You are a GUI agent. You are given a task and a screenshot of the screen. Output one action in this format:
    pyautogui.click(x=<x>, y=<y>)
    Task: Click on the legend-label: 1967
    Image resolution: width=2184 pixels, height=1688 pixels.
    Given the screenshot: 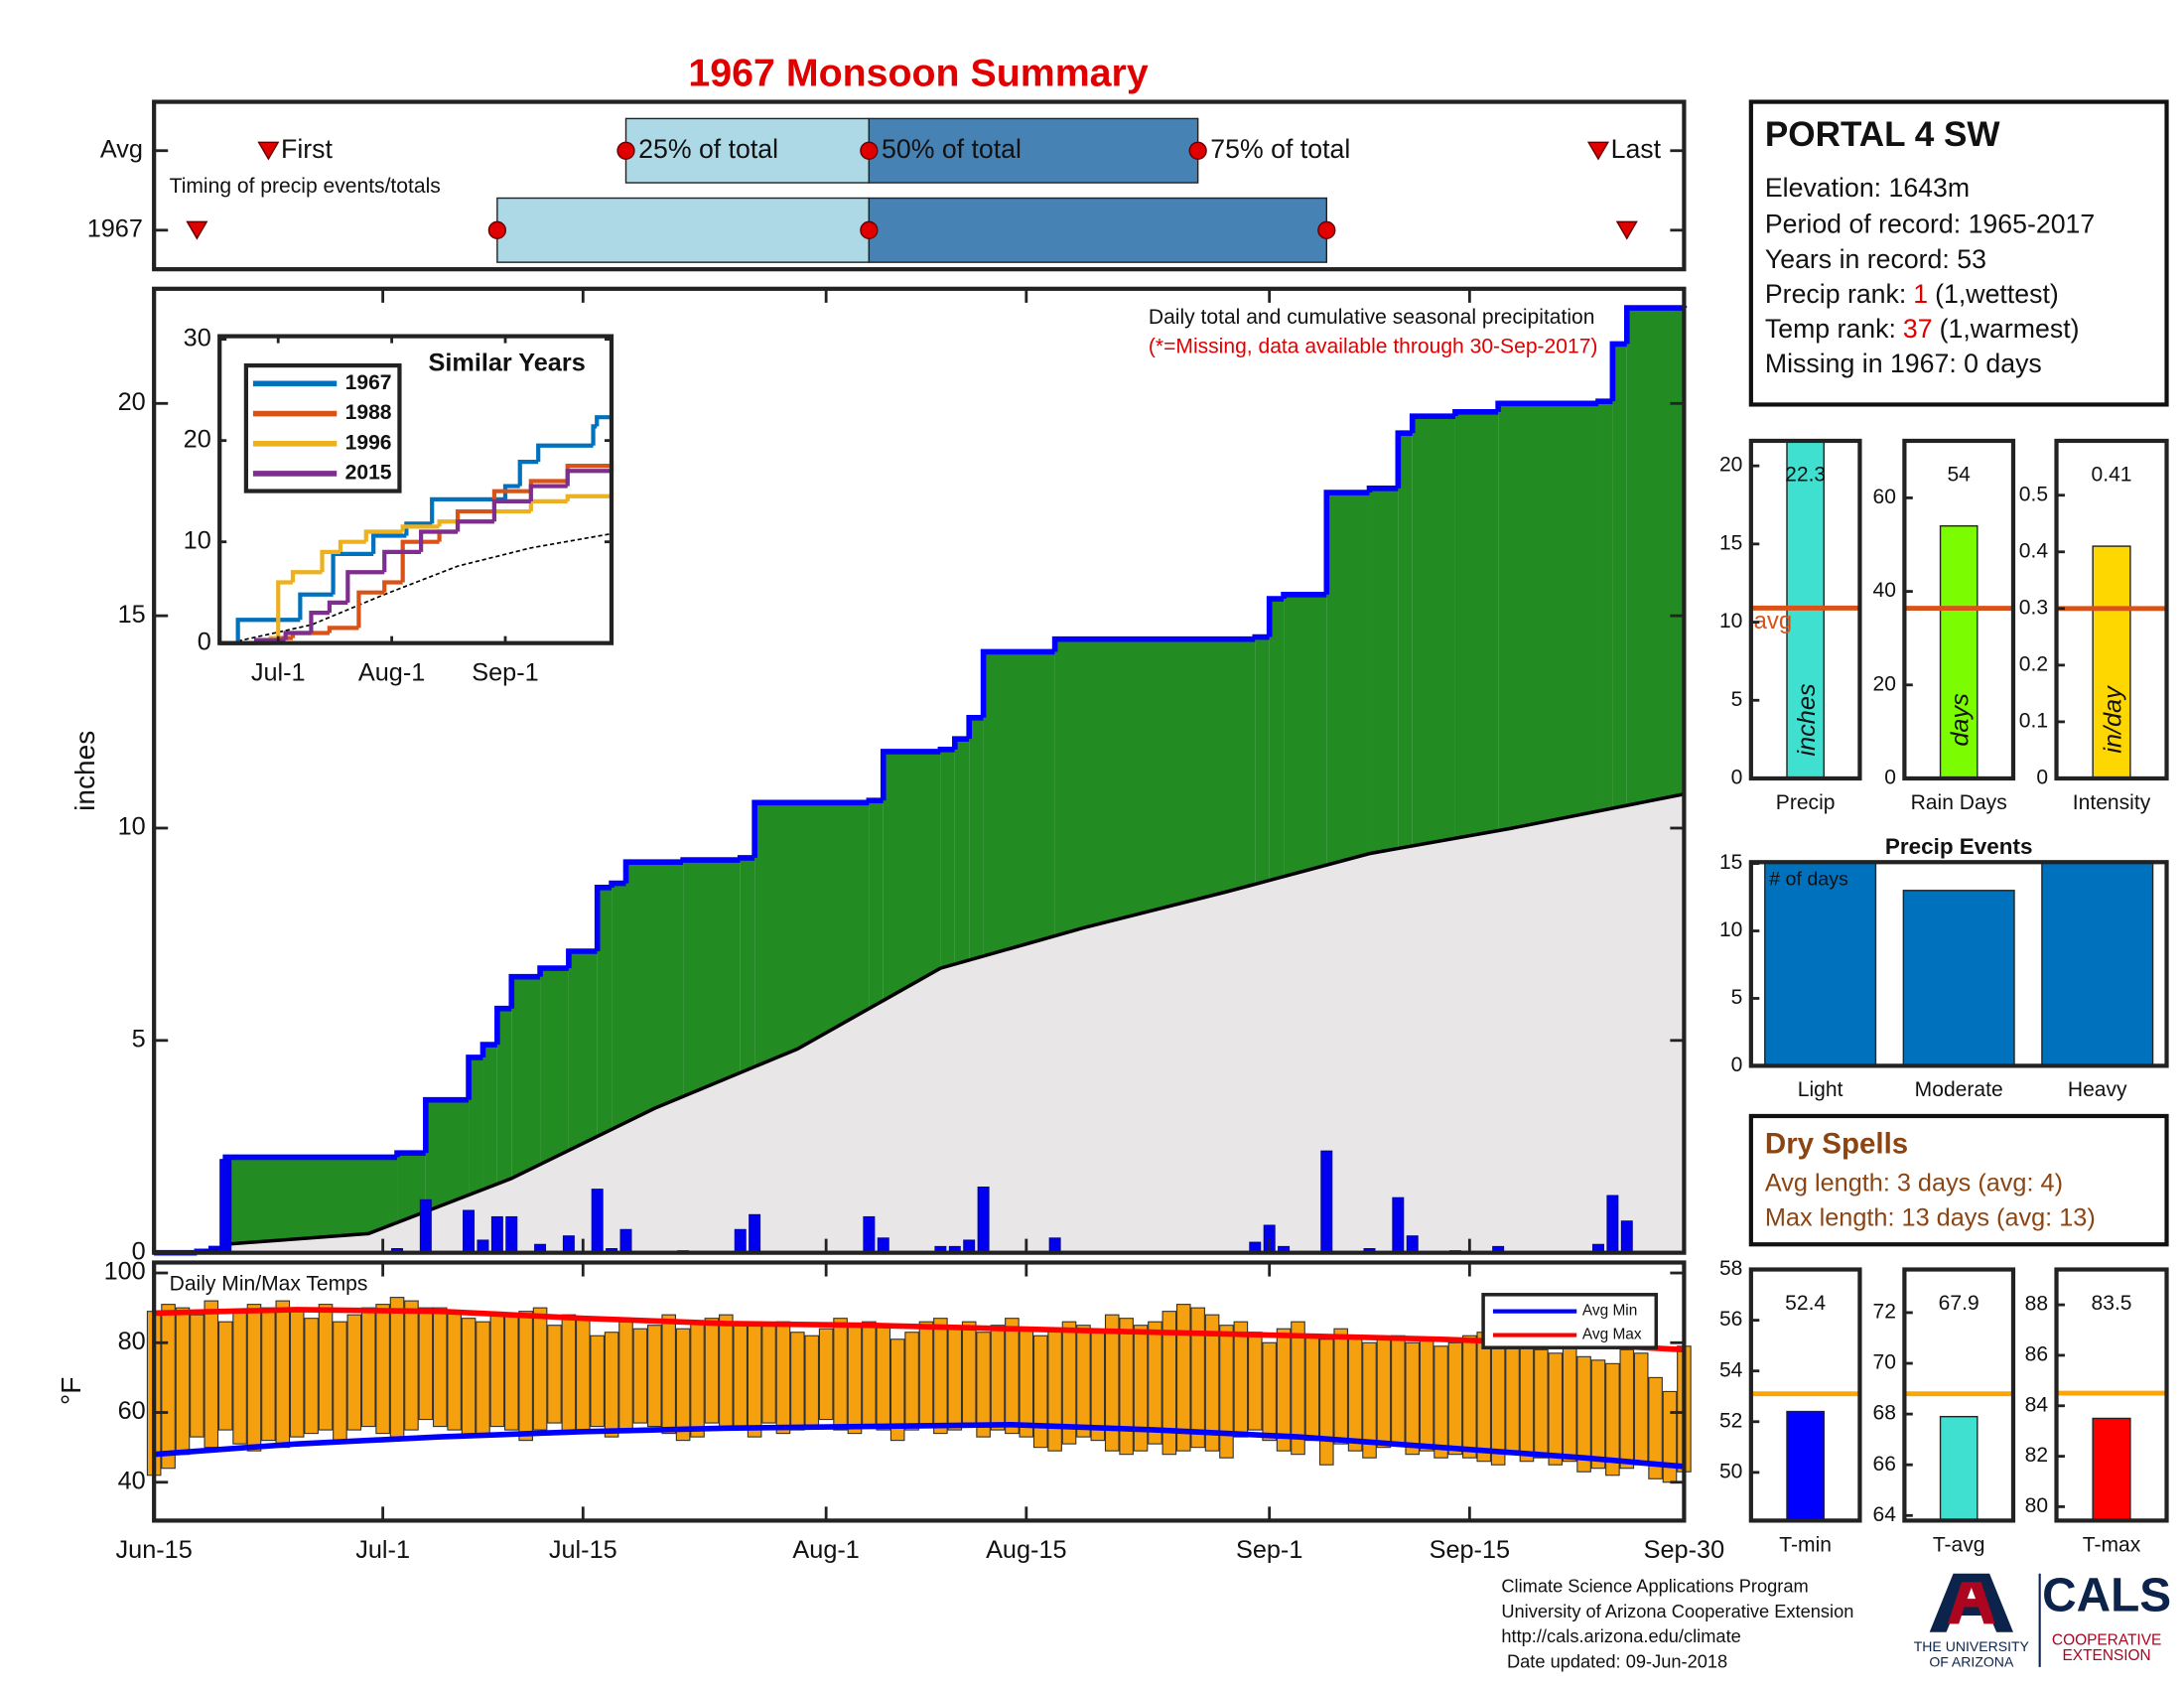 What is the action you would take?
    pyautogui.click(x=368, y=382)
    